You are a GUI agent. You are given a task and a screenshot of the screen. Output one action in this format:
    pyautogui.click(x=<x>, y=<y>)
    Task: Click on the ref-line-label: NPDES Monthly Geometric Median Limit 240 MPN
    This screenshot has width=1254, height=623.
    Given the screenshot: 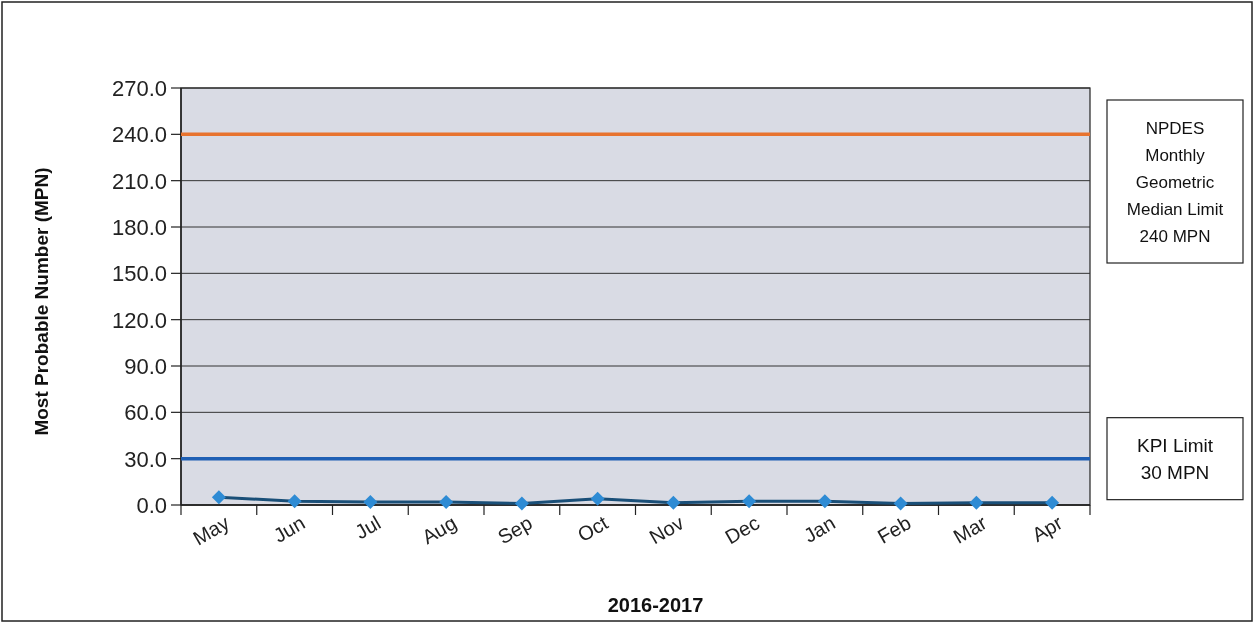 What is the action you would take?
    pyautogui.click(x=1175, y=183)
    